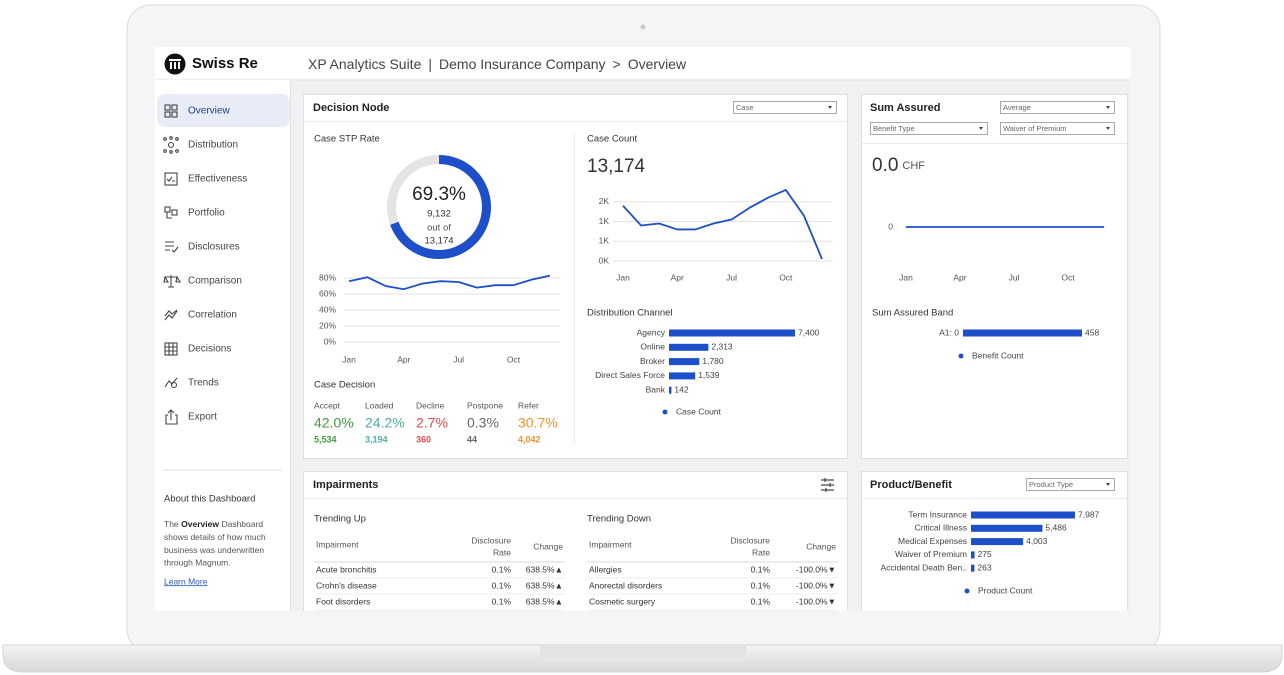 The image size is (1284, 675). I want to click on y-tick-label: 80%, so click(327, 277).